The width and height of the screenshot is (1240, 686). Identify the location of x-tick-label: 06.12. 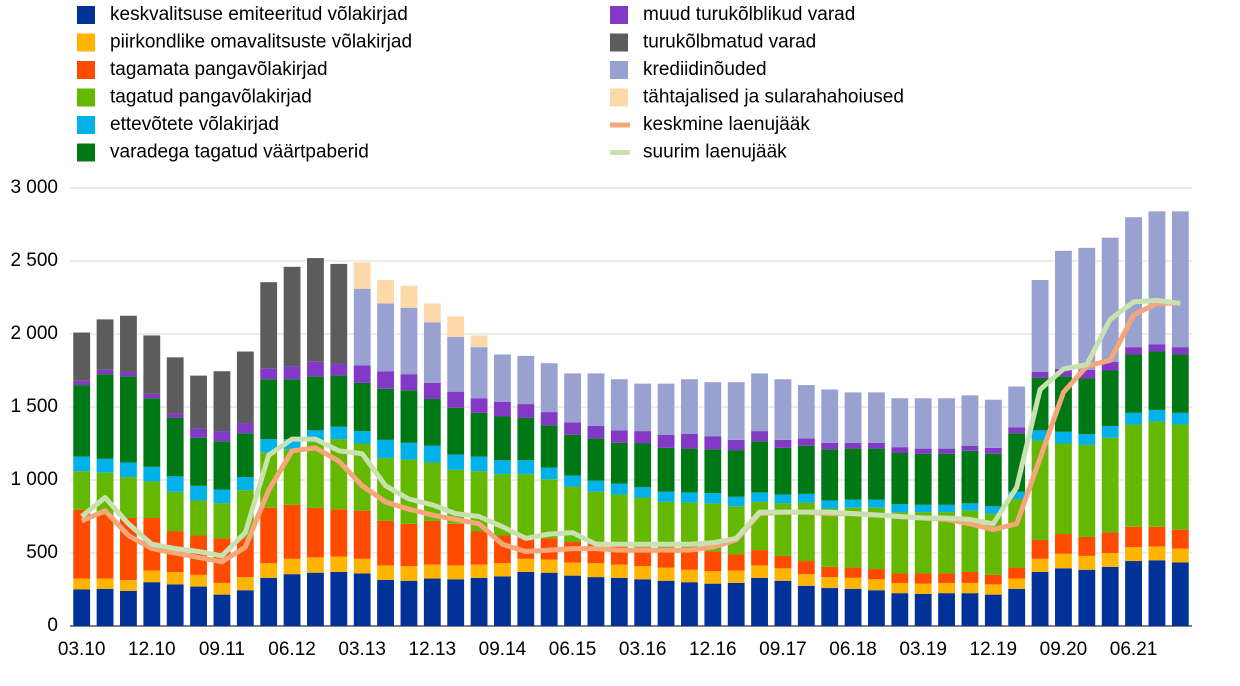
(292, 649).